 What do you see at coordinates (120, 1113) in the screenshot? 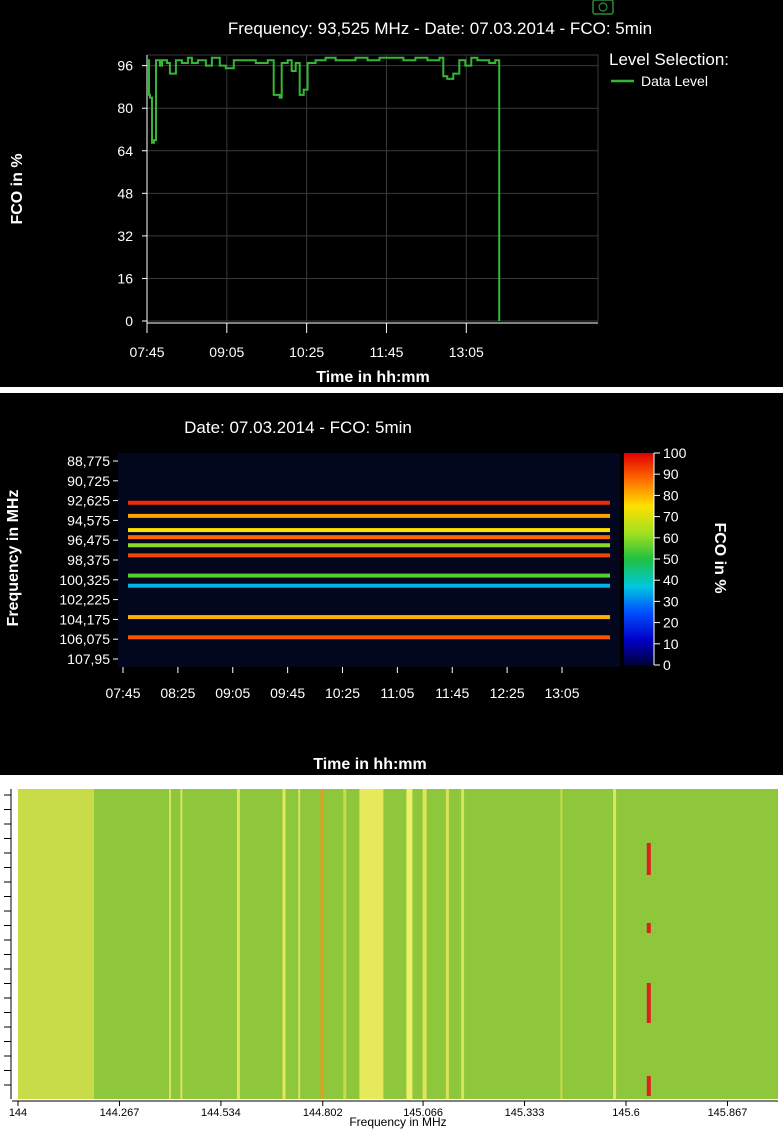
I see `waterfall-x-tick-label: 144.267` at bounding box center [120, 1113].